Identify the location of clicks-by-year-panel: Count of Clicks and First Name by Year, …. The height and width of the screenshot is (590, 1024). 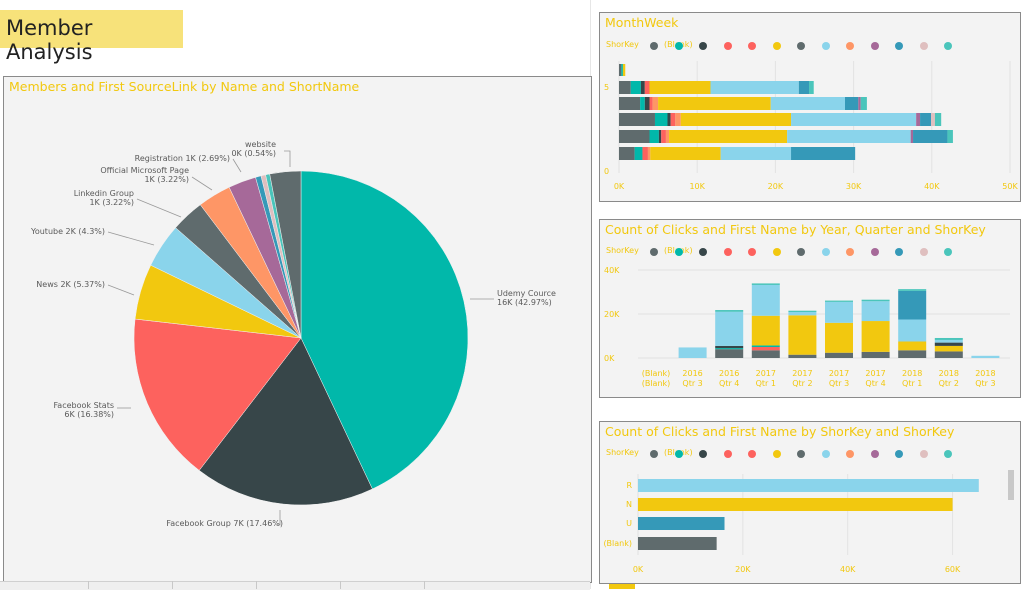
(810, 308).